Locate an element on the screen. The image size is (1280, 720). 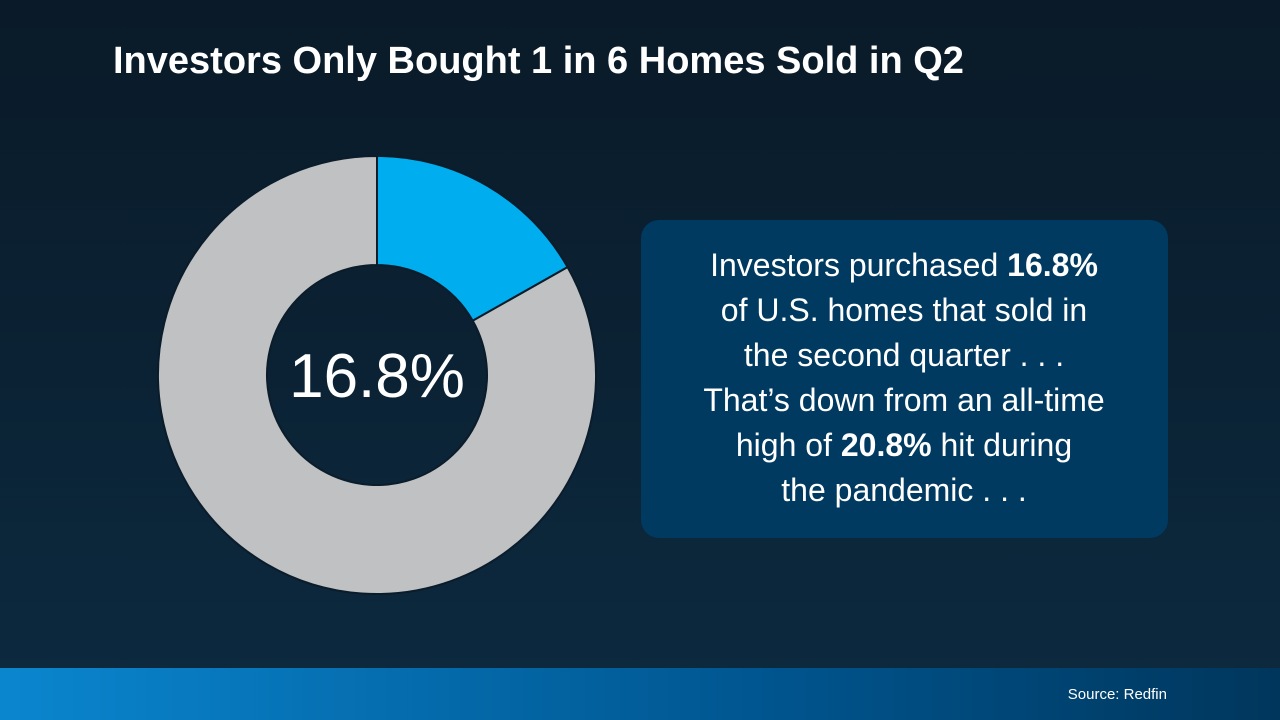
footer-band is located at coordinates (640, 694).